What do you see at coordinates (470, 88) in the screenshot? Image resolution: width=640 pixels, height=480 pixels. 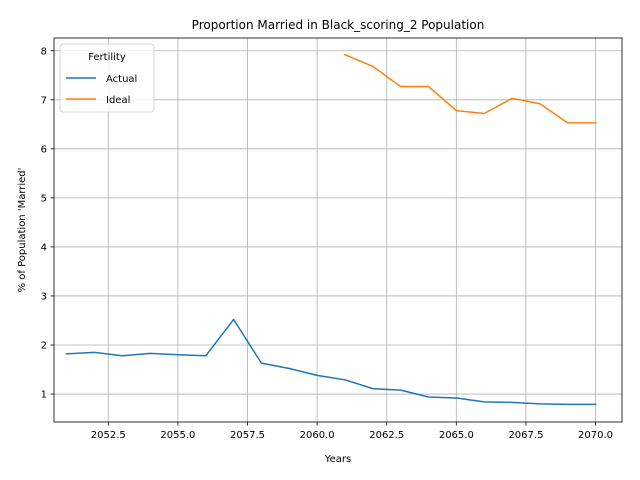 I see `series-line-ideal` at bounding box center [470, 88].